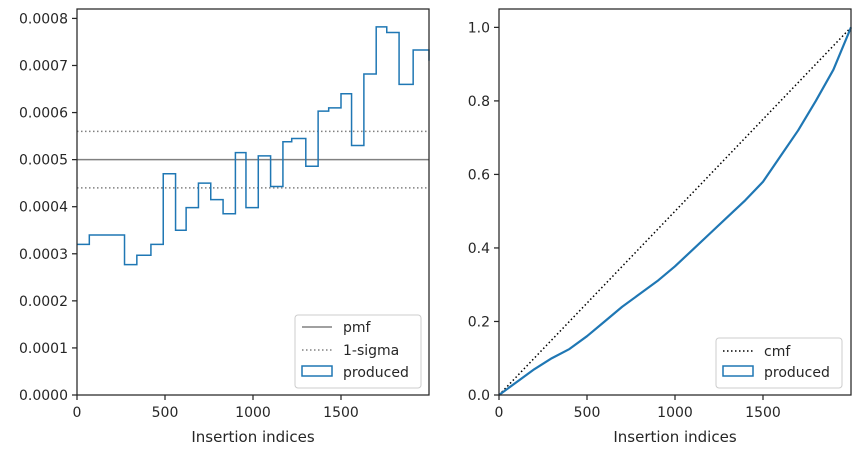 This screenshot has width=861, height=457. What do you see at coordinates (43, 114) in the screenshot?
I see `left-ytick-label: 0.0006` at bounding box center [43, 114].